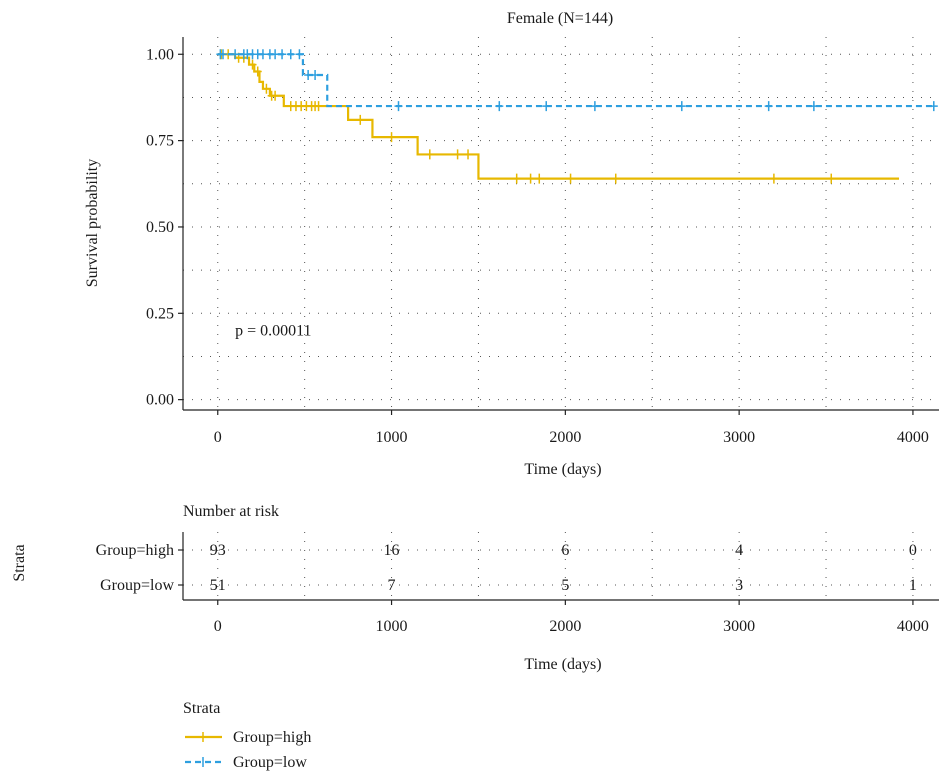 Image resolution: width=939 pixels, height=782 pixels. I want to click on legend-items: Group=high Group=low, so click(248, 750).